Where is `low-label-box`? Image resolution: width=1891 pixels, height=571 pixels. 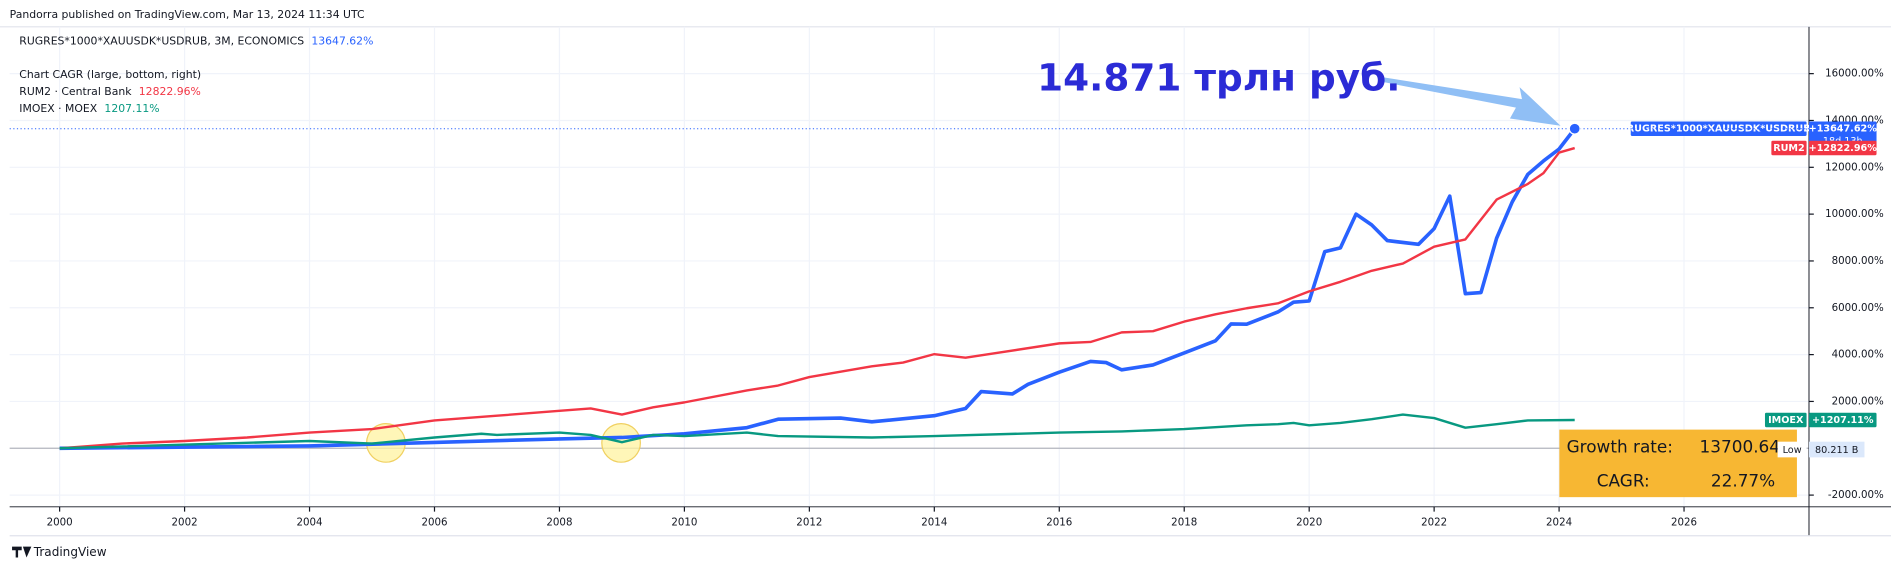 low-label-box is located at coordinates (1792, 449).